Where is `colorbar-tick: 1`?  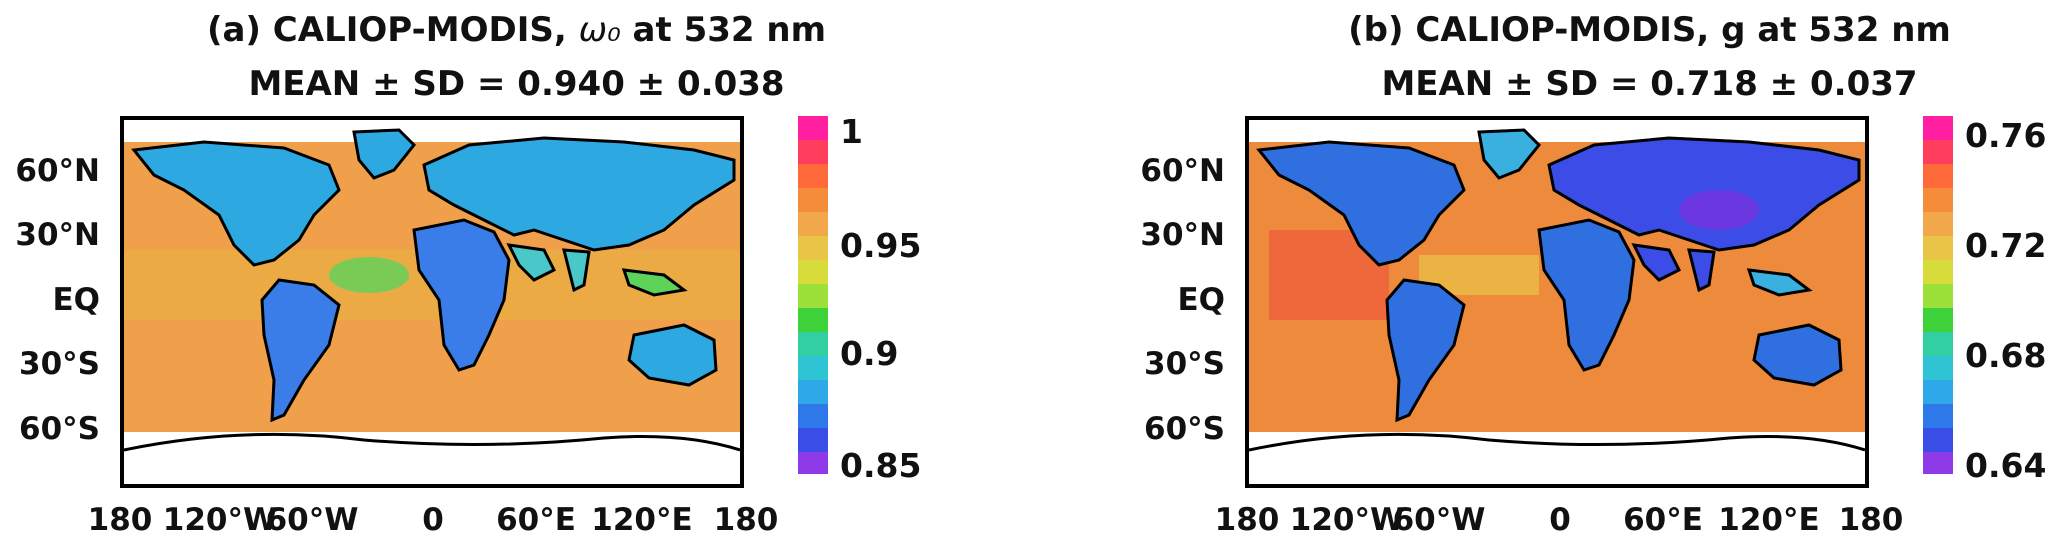 colorbar-tick: 1 is located at coordinates (851, 131).